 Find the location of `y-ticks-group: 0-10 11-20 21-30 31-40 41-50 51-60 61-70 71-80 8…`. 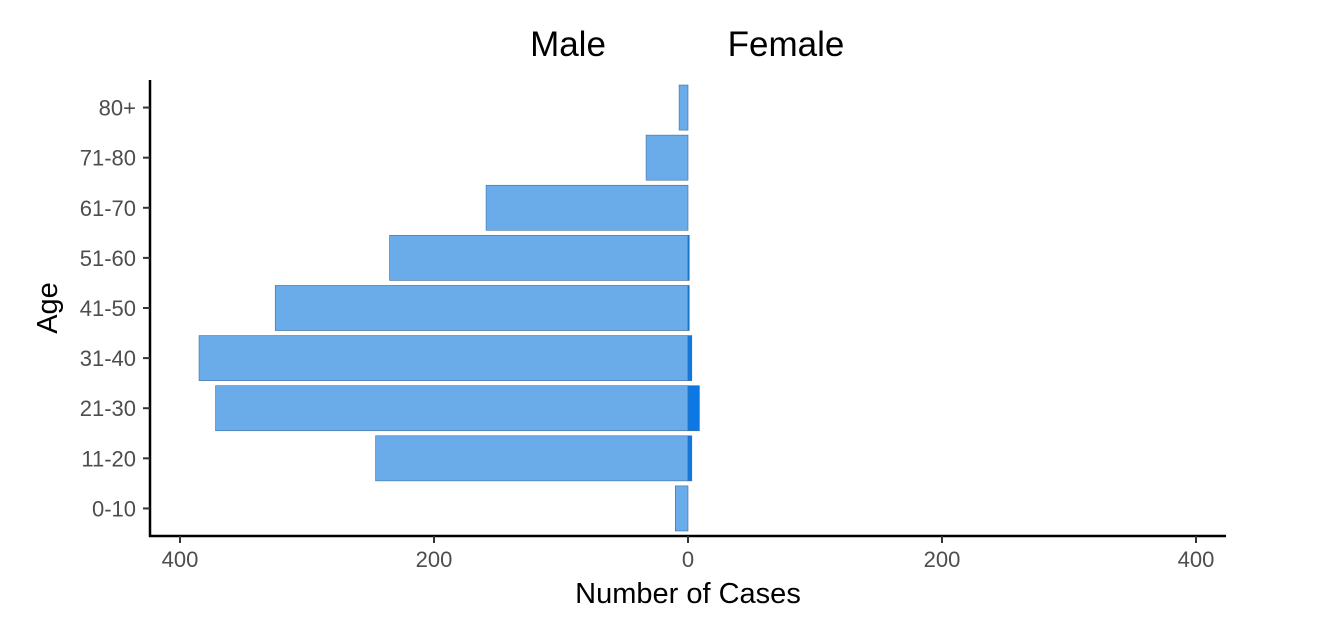

y-ticks-group: 0-10 11-20 21-30 31-40 41-50 51-60 61-70 71-80 8… is located at coordinates (115, 308).